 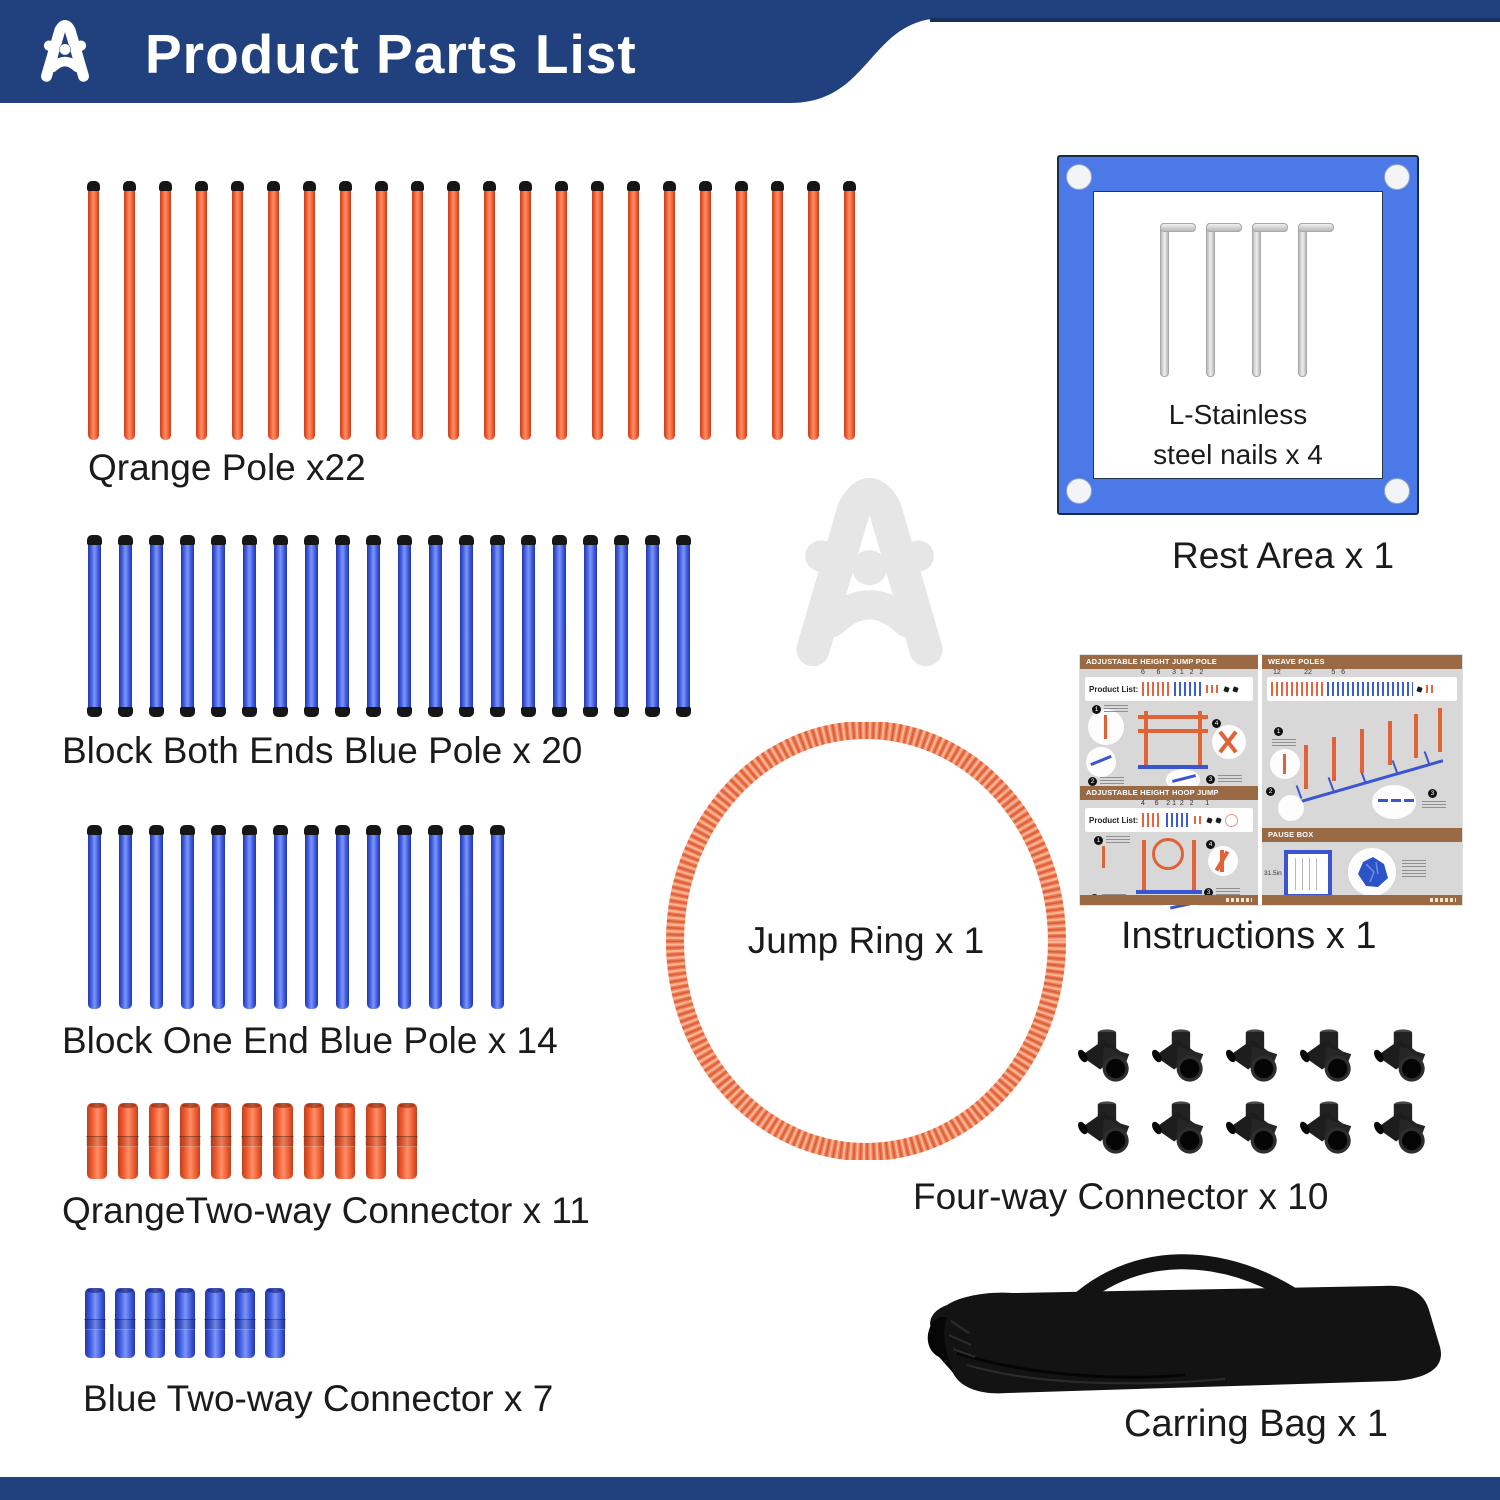 What do you see at coordinates (750, 1488) in the screenshot?
I see `bottom-accent-bar` at bounding box center [750, 1488].